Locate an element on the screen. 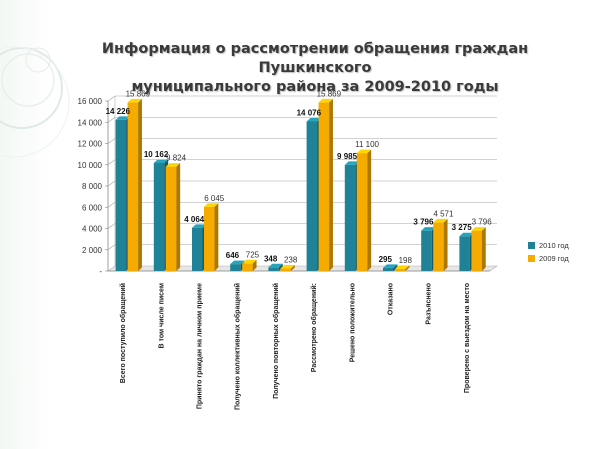 The image size is (600, 449). data-label-2009: 9 824 is located at coordinates (176, 158).